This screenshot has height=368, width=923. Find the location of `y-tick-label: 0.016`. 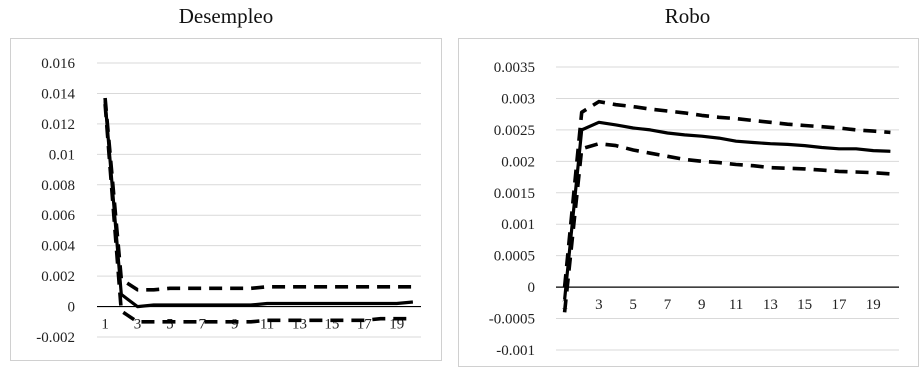

y-tick-label: 0.016 is located at coordinates (58, 64).